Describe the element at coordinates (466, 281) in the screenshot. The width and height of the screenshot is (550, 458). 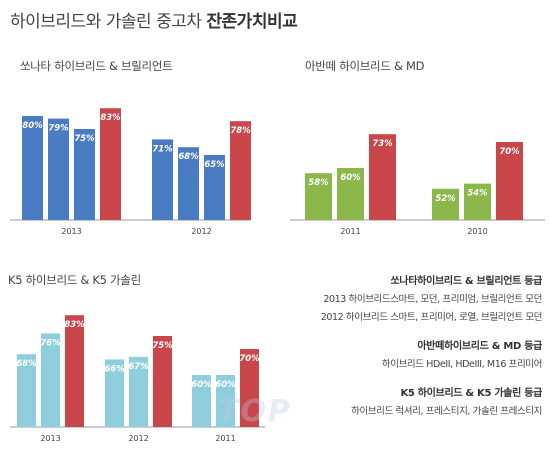
I see `legend-heading-sonata: 쏘나타하이브리드 & 브릴리언트 등급` at that location.